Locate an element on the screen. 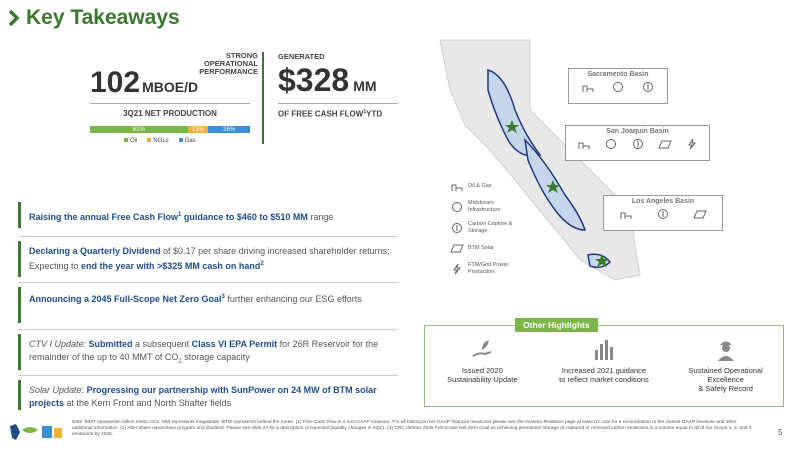  bar-chart-icon is located at coordinates (604, 351).